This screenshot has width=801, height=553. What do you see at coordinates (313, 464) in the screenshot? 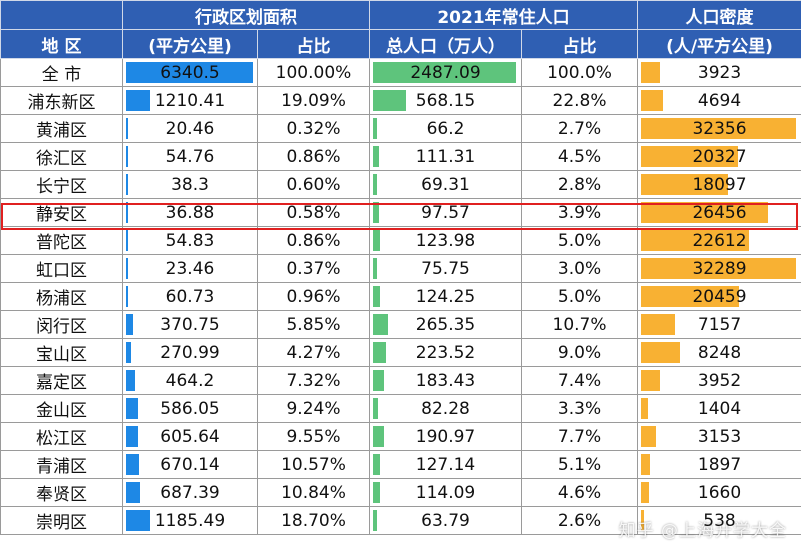
I see `area-share-cell: 10.57%` at bounding box center [313, 464].